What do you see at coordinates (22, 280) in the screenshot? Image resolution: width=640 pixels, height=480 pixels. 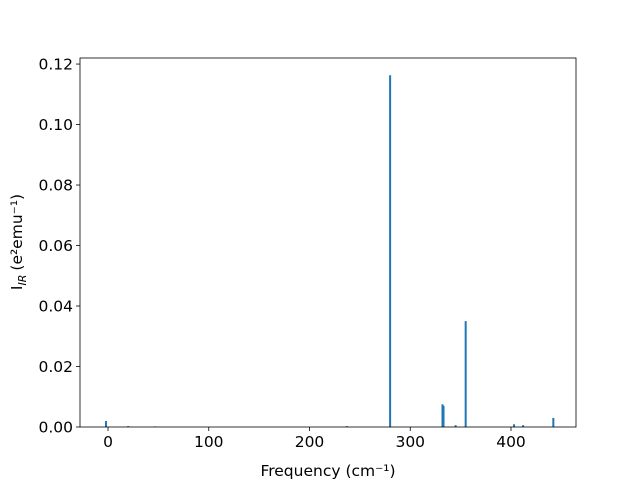 I see `y-label-subscript: IR` at bounding box center [22, 280].